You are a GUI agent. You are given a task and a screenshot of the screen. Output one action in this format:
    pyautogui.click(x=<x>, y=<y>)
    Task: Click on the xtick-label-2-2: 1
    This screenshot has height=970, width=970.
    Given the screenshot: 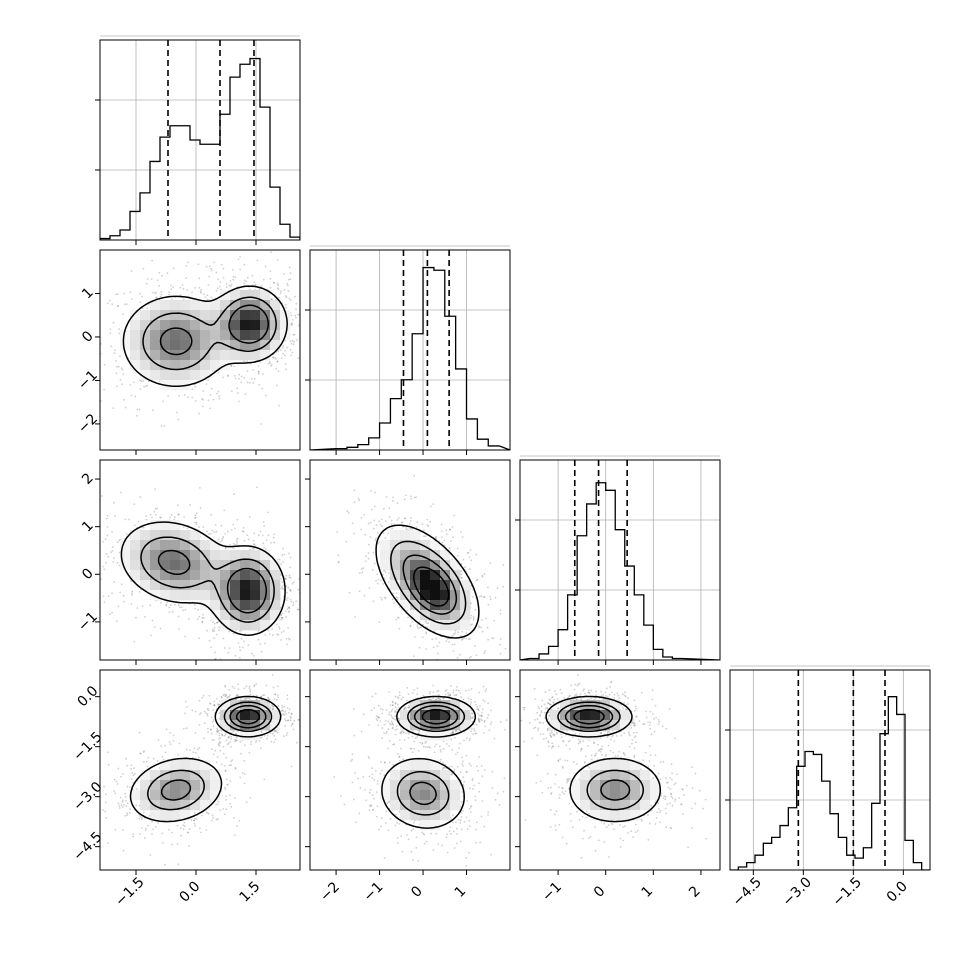 What is the action you would take?
    pyautogui.click(x=648, y=892)
    